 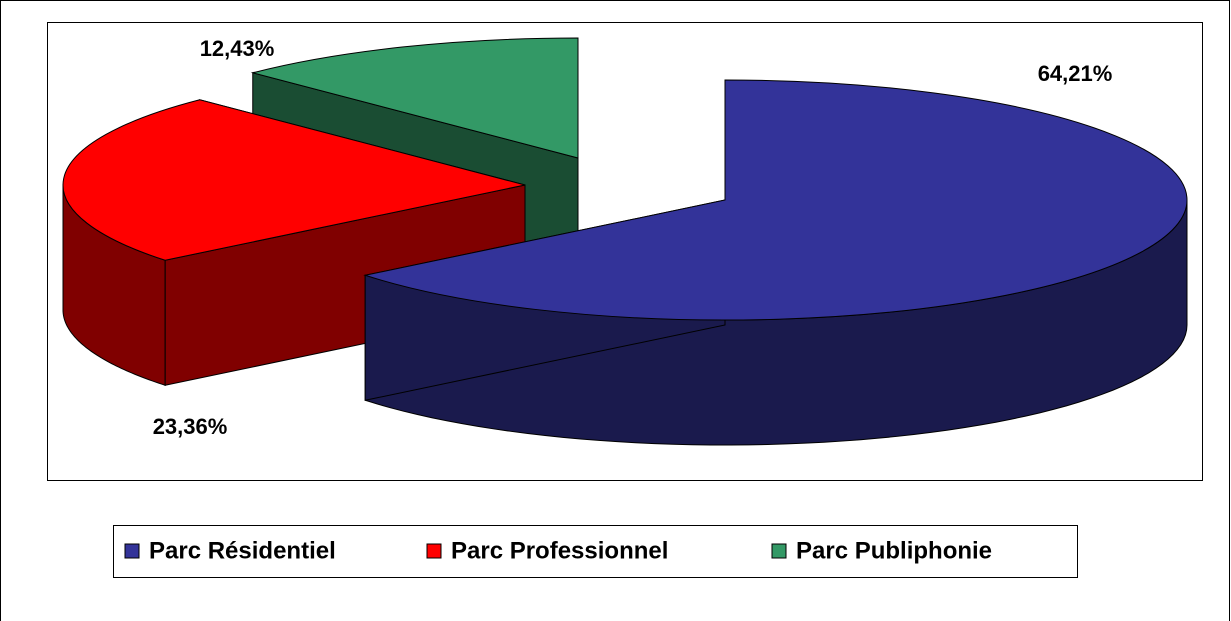 What do you see at coordinates (894, 550) in the screenshot?
I see `legend-label: Parc Publiphonie` at bounding box center [894, 550].